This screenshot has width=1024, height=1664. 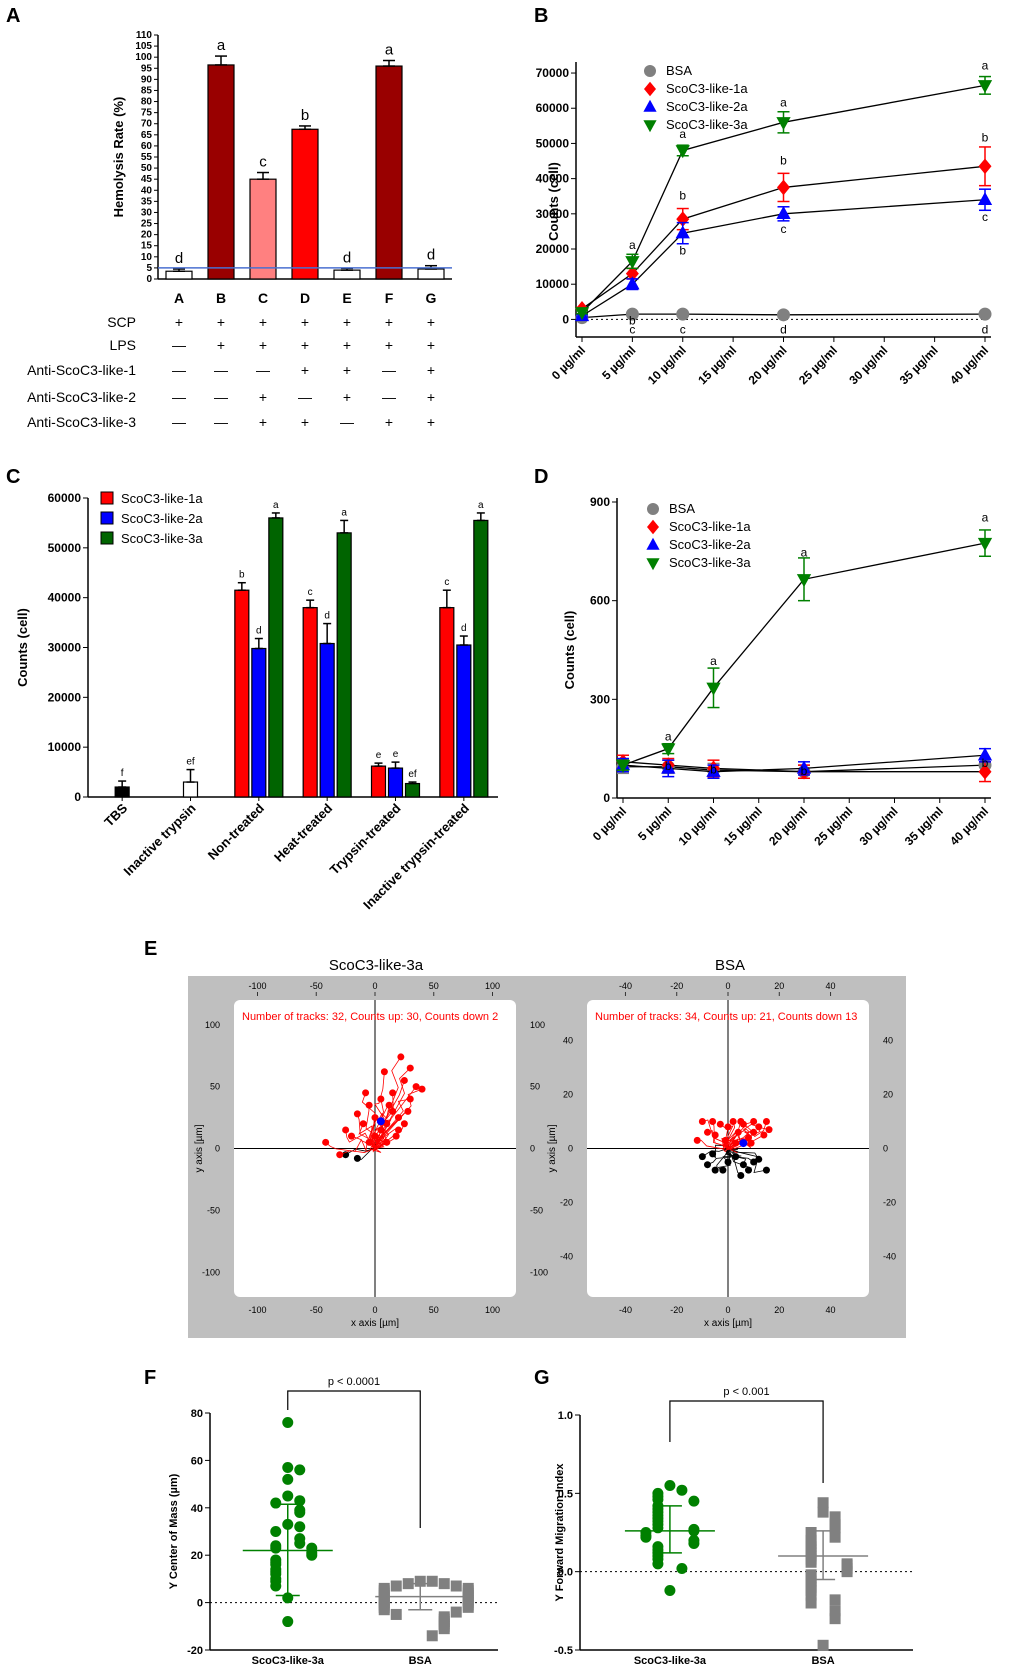 What do you see at coordinates (65, 598) in the screenshot?
I see `y-tick-label: 40000` at bounding box center [65, 598].